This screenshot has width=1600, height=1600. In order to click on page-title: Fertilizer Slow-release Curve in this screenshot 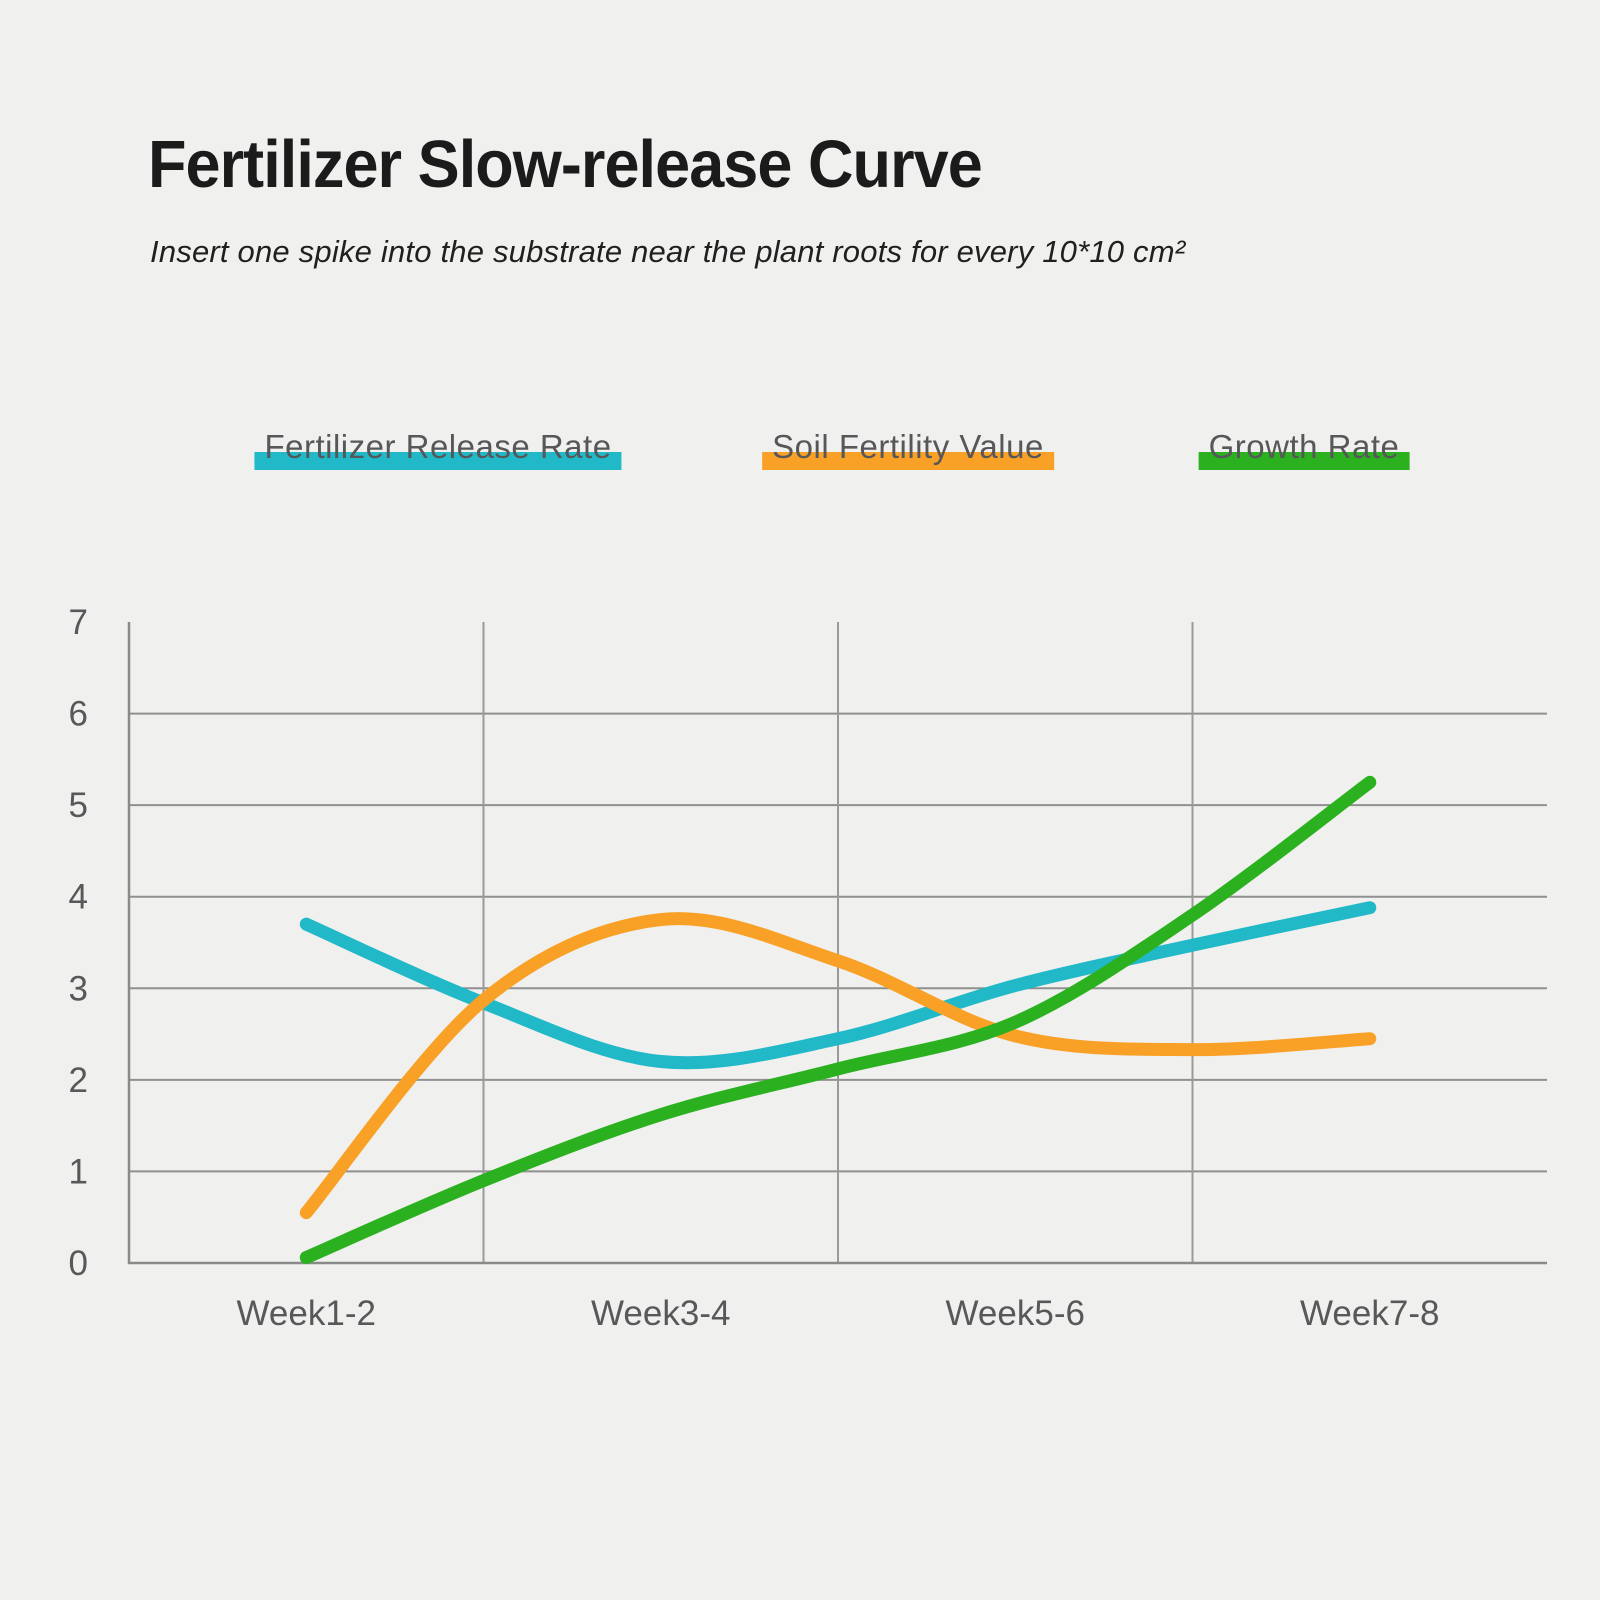, I will do `click(565, 164)`.